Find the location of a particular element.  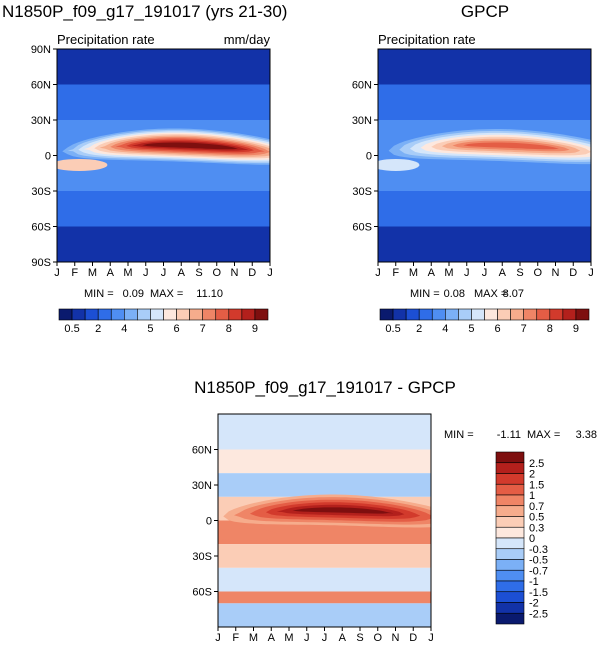

panel-diff-max-value: 3.38 is located at coordinates (586, 435).